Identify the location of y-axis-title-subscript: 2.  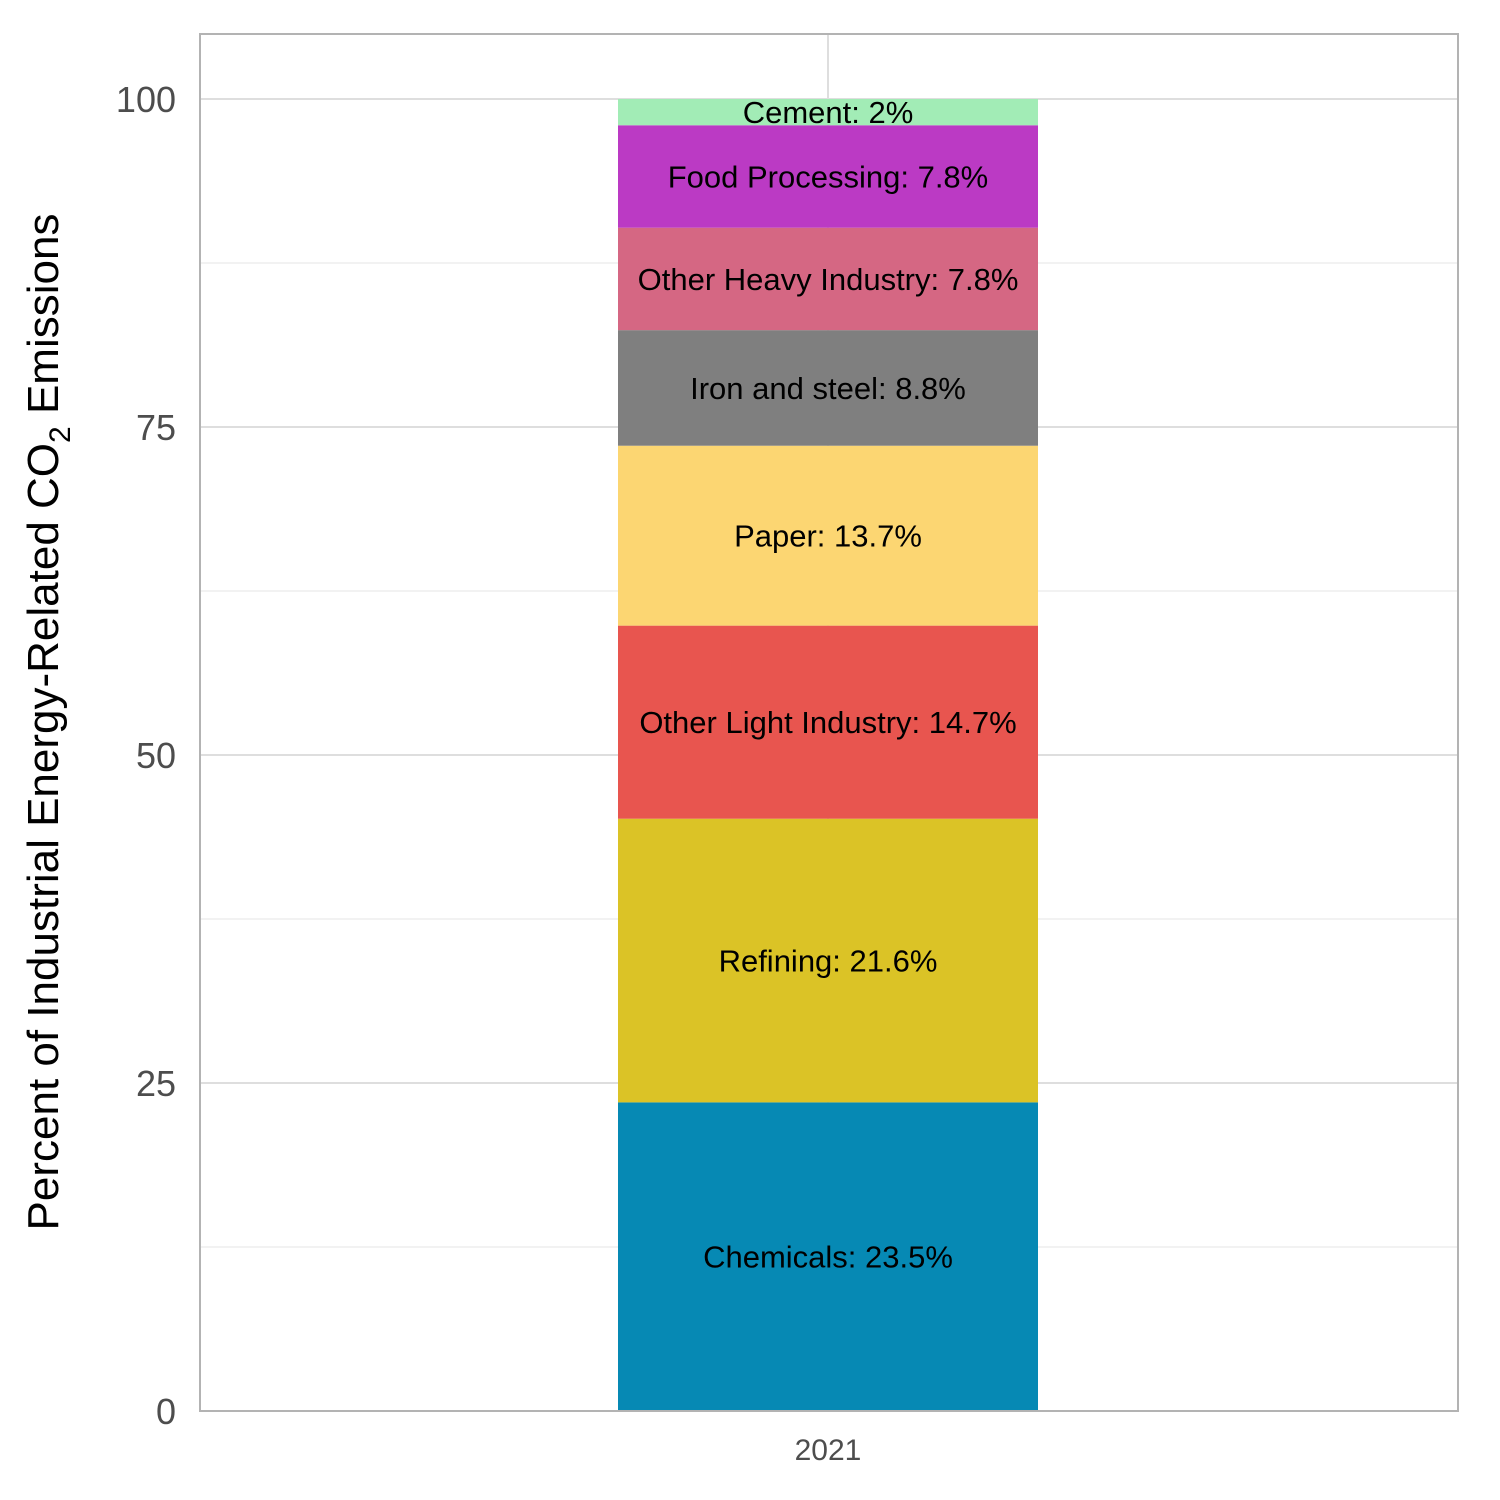
(60, 434).